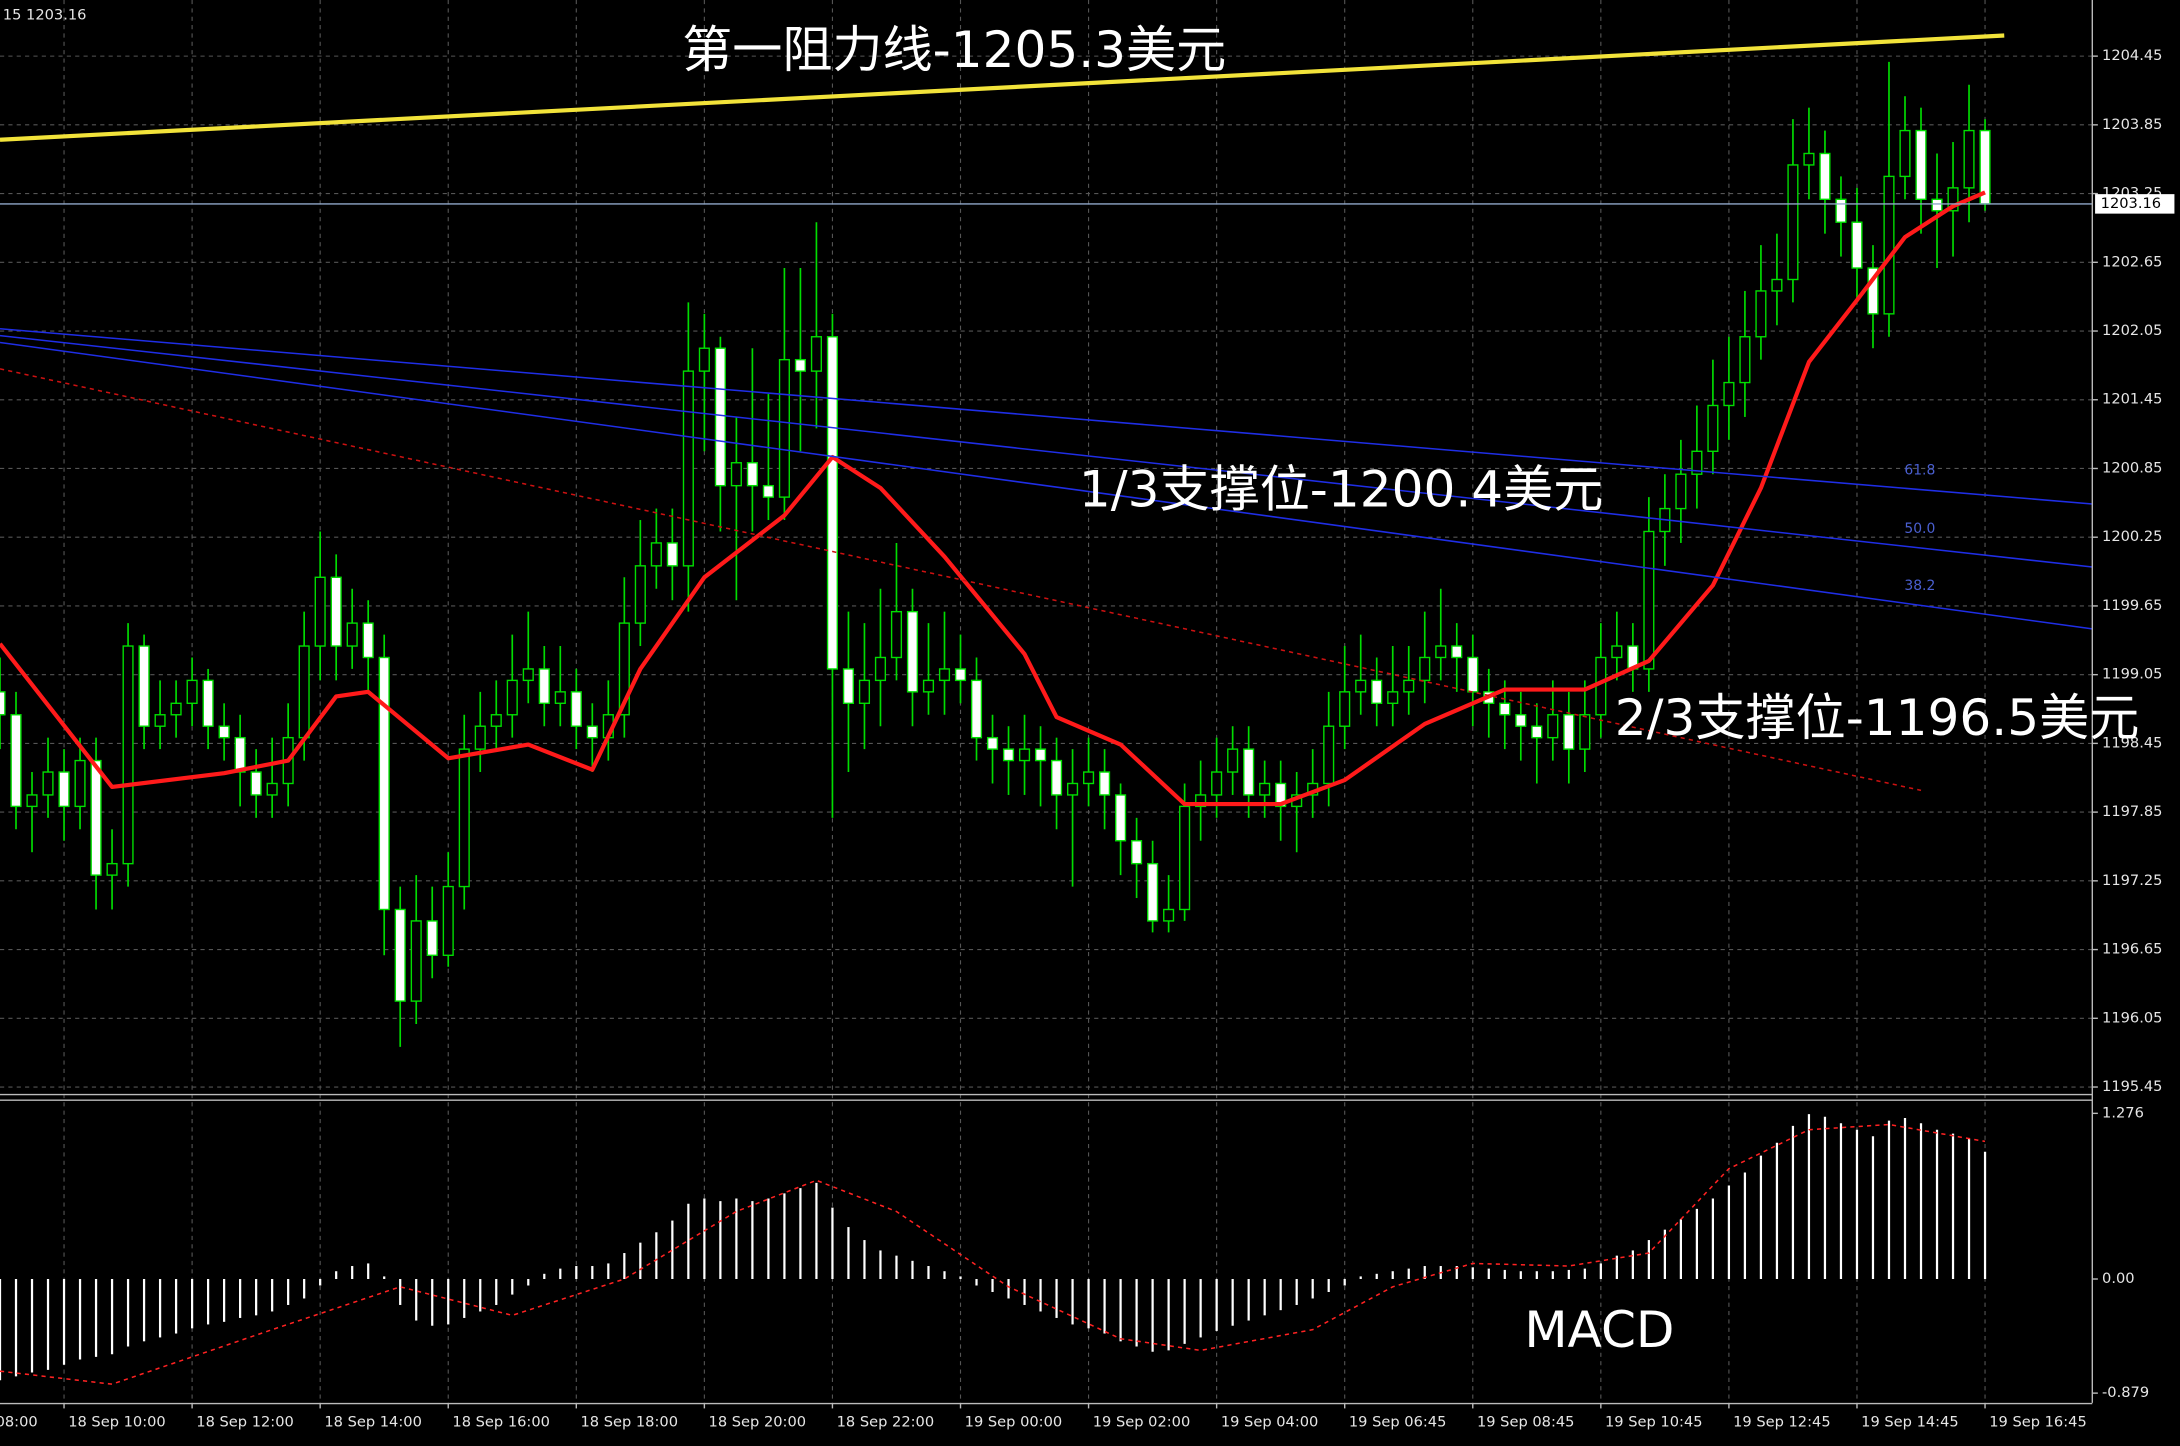 The image size is (2180, 1446). I want to click on y-tick-label: 1203.85, so click(2132, 124).